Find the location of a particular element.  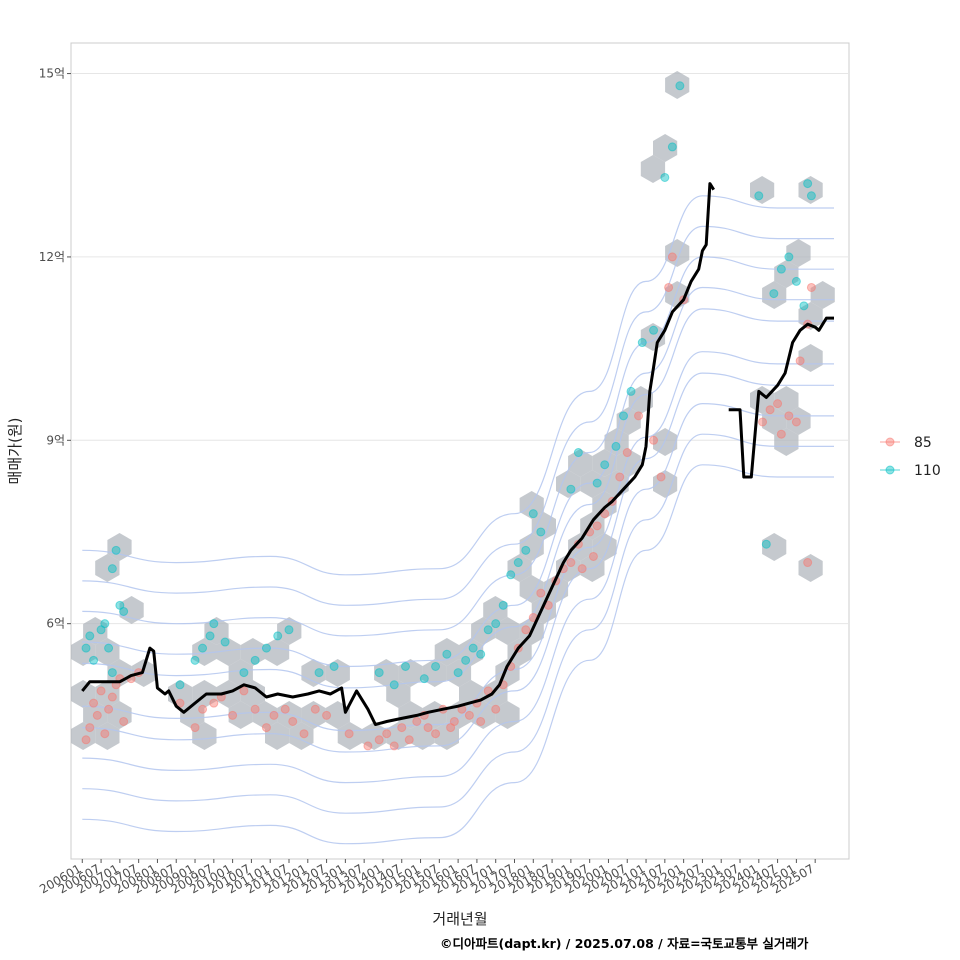

x-axis-title: 거래년월 is located at coordinates (459, 919).